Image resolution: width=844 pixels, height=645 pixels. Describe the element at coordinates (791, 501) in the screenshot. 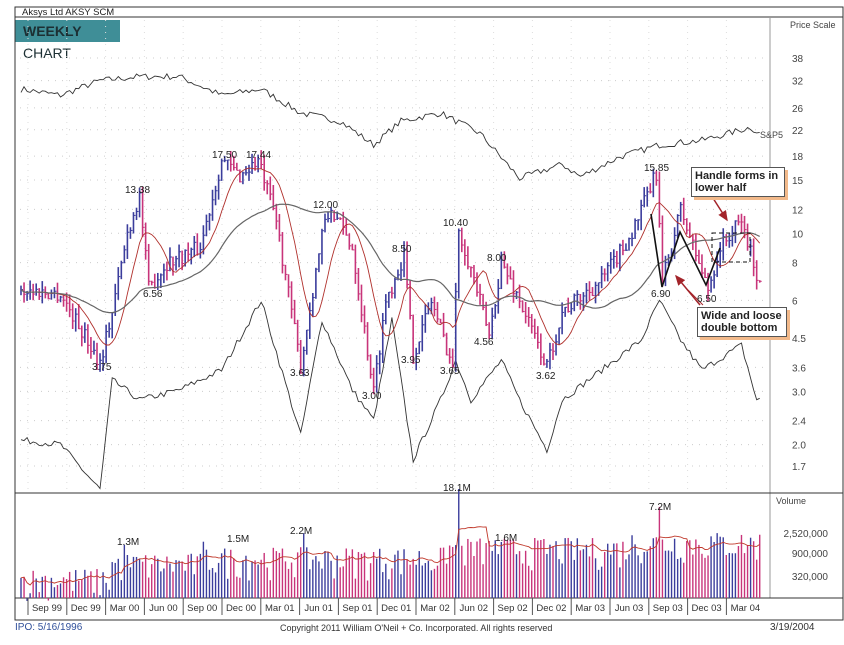

I see `volume-label: Volume` at that location.